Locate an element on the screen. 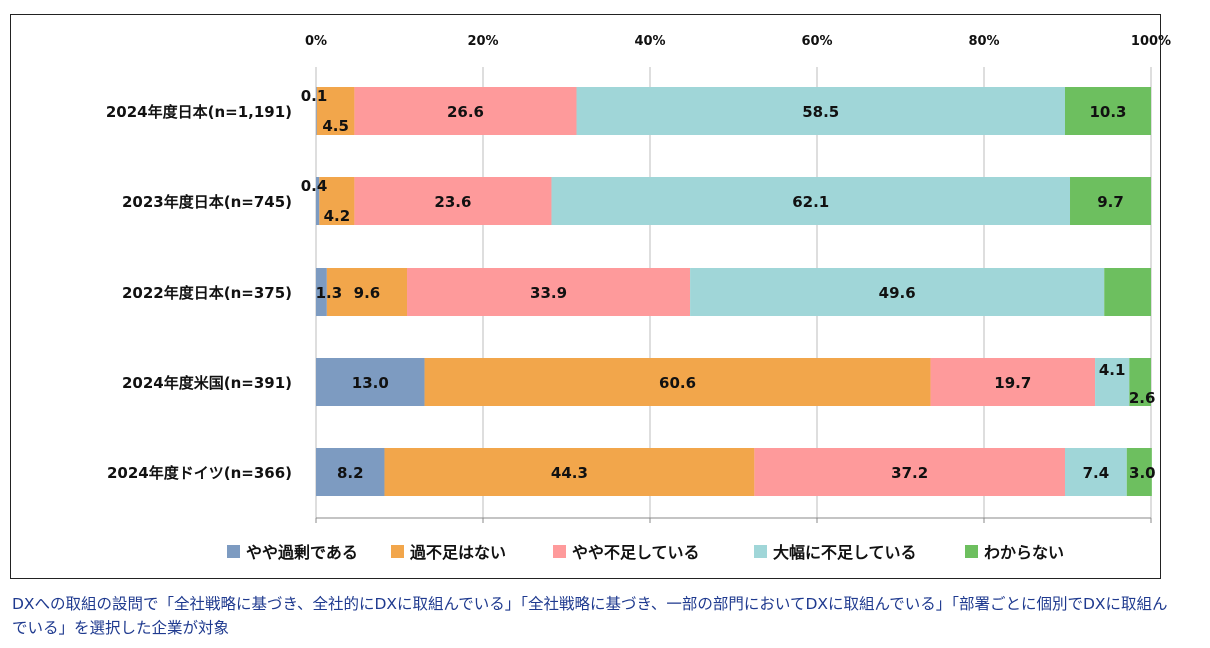  x-tick-label: 60% is located at coordinates (816, 41).